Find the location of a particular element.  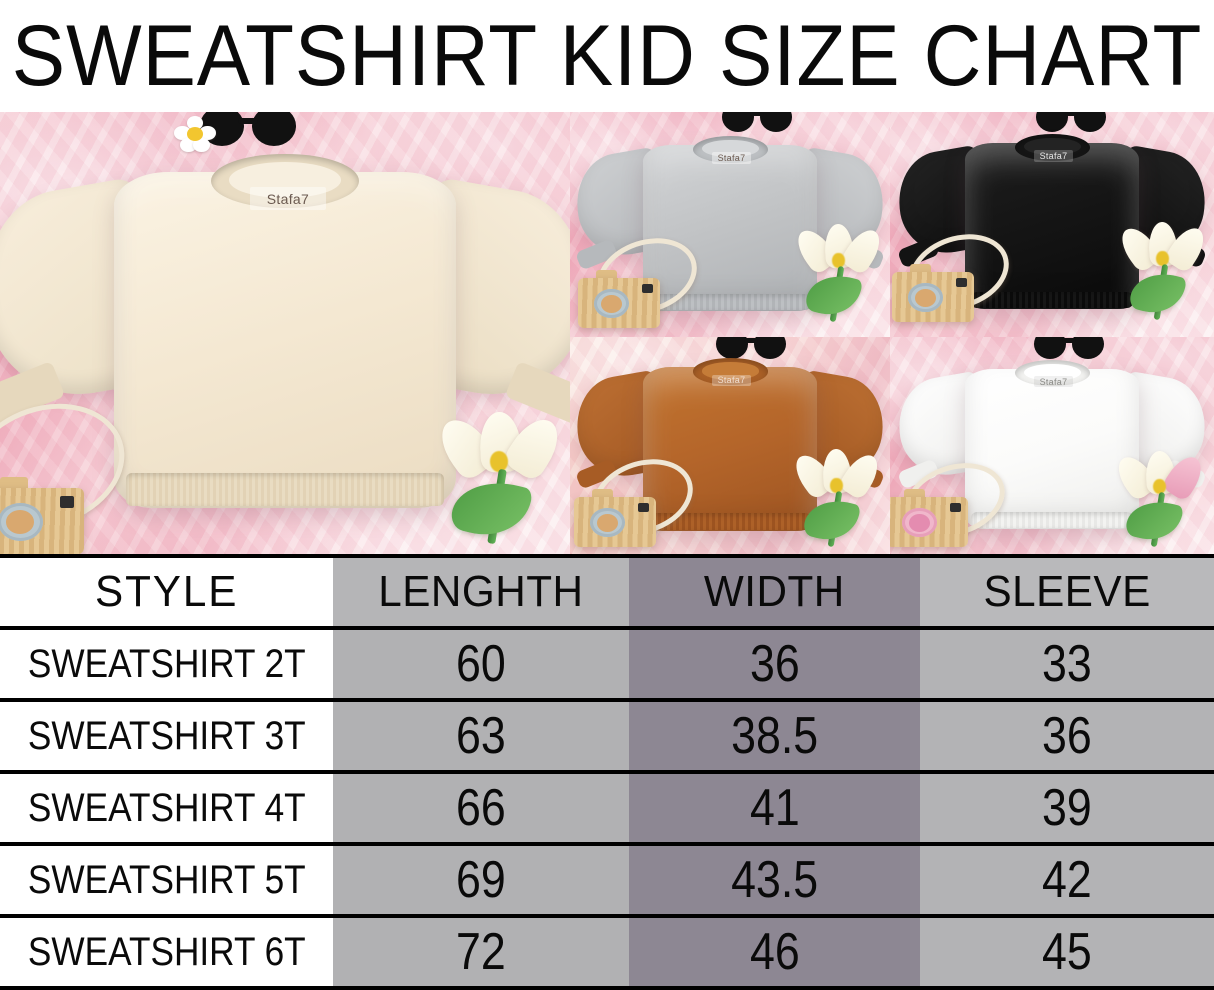

table-row: SWEATSHIRT 3T 63 38.5 36 is located at coordinates (607, 736).